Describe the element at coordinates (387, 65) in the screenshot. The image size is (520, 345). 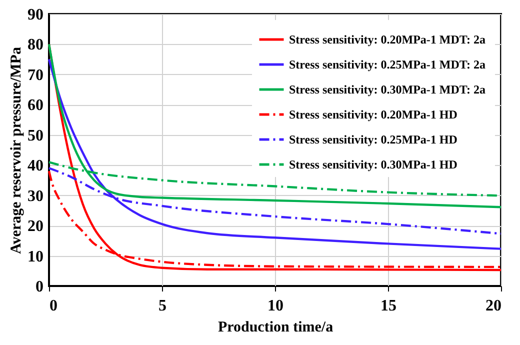
I see `legend-label: Stress sensitivity: 0.25MPa-1 MDT: 2a` at that location.